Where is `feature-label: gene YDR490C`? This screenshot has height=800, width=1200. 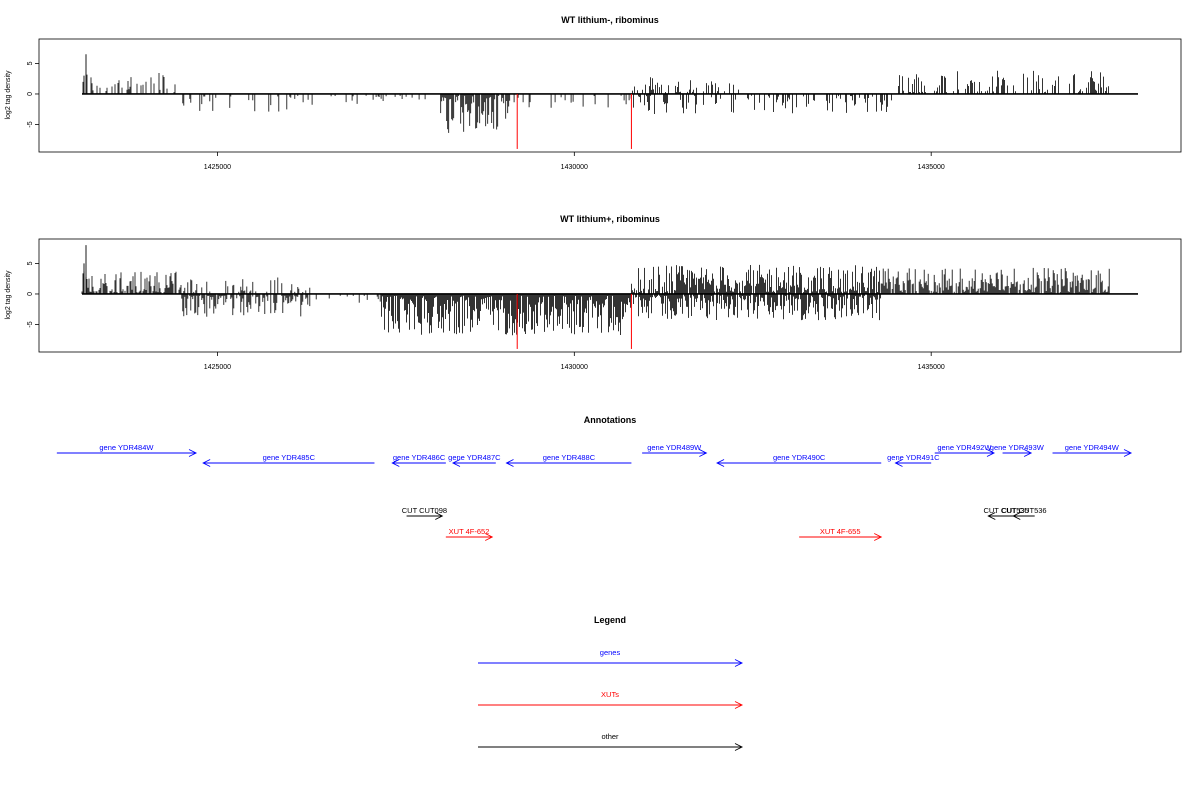 feature-label: gene YDR490C is located at coordinates (799, 457).